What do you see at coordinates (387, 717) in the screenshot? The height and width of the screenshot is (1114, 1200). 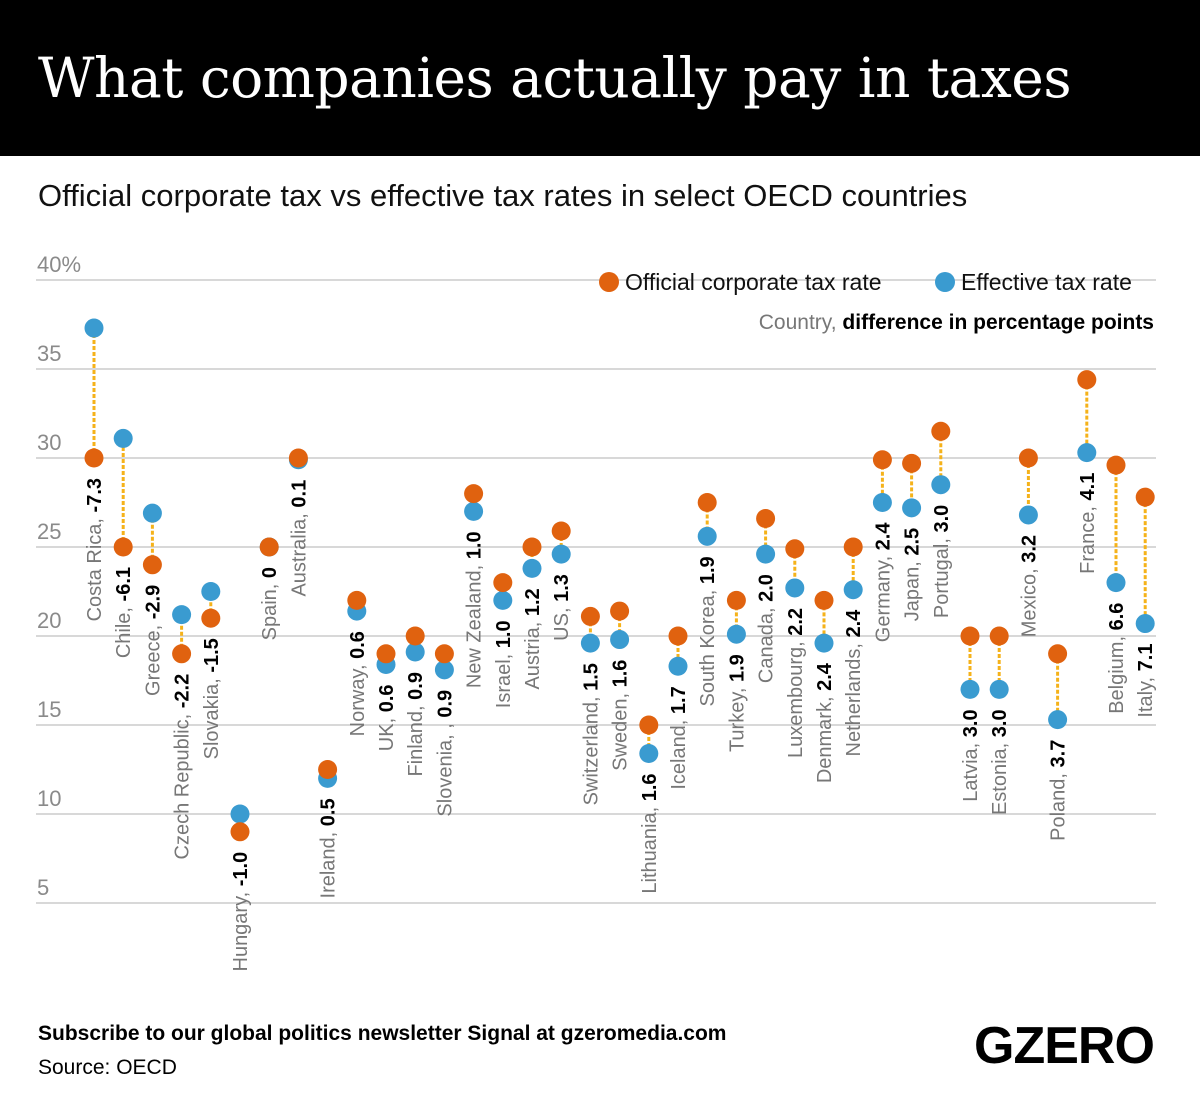 I see `country-label: UK, 0.6` at bounding box center [387, 717].